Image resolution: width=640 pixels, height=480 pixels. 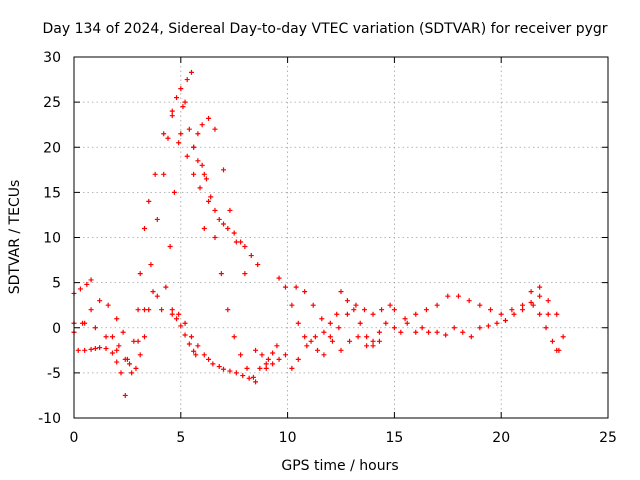 What do you see at coordinates (608, 438) in the screenshot?
I see `x-tick-label: 25` at bounding box center [608, 438].